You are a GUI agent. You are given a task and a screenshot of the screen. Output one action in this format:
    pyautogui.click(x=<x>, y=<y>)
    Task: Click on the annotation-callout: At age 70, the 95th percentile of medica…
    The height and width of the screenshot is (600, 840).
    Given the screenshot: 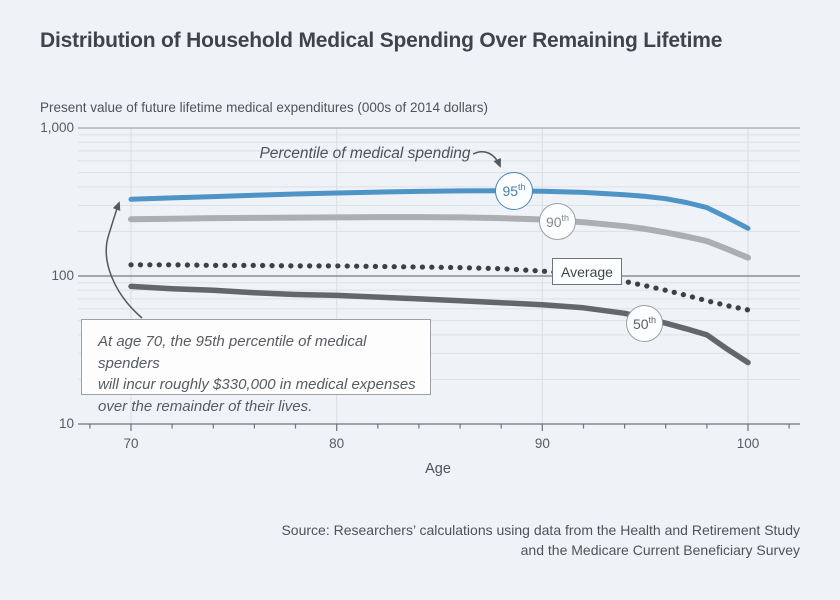 What is the action you would take?
    pyautogui.click(x=256, y=367)
    